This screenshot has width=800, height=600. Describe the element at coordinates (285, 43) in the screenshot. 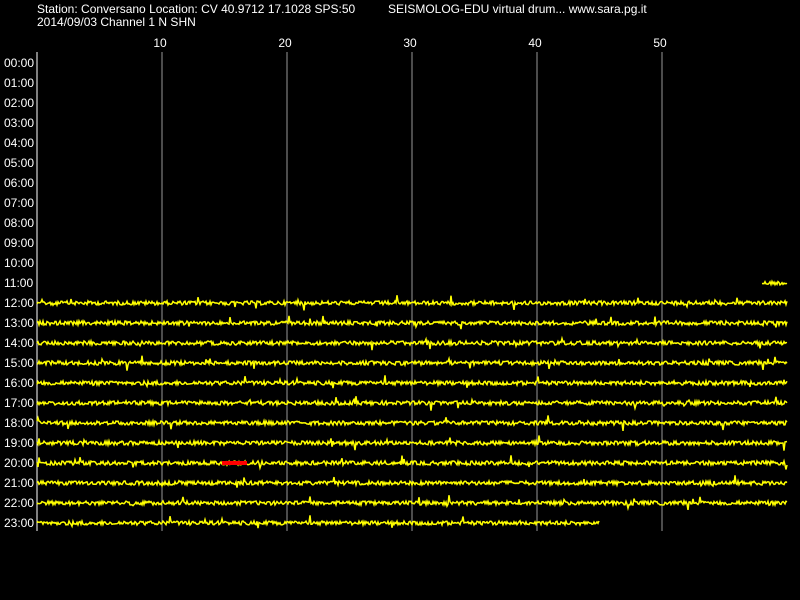

I see `x-tick-label: 20` at that location.